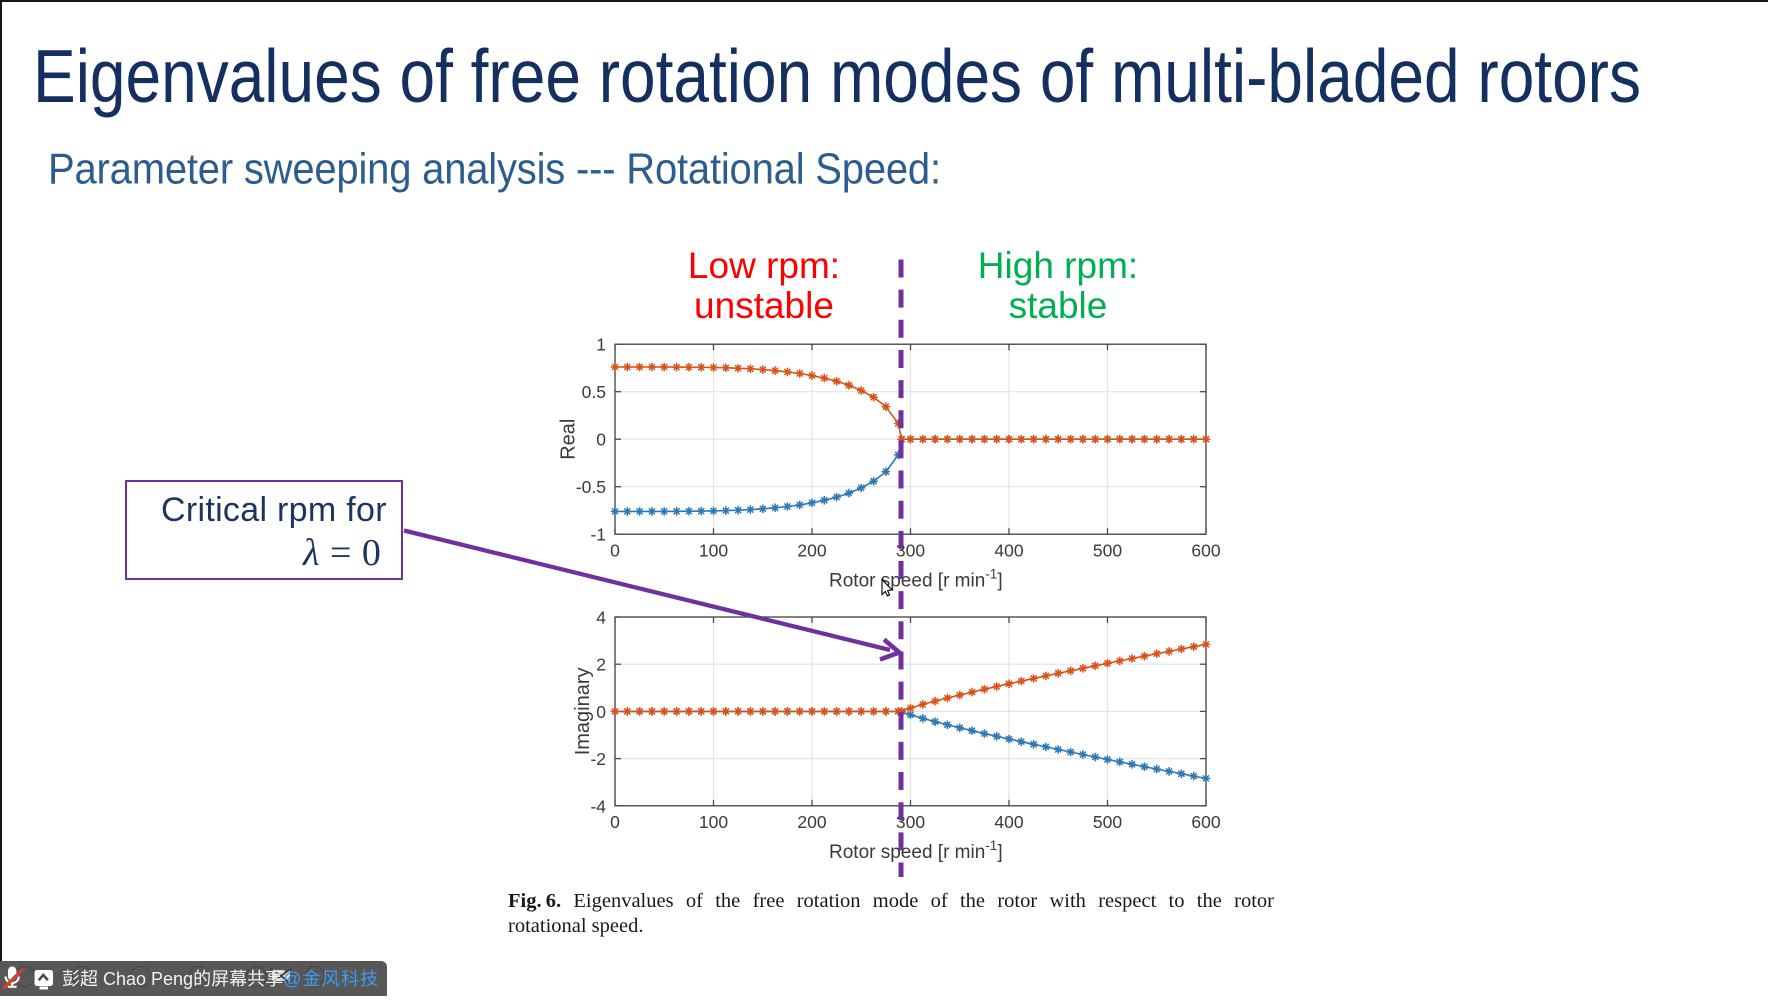  I want to click on svg-text: -1, so click(598, 535).